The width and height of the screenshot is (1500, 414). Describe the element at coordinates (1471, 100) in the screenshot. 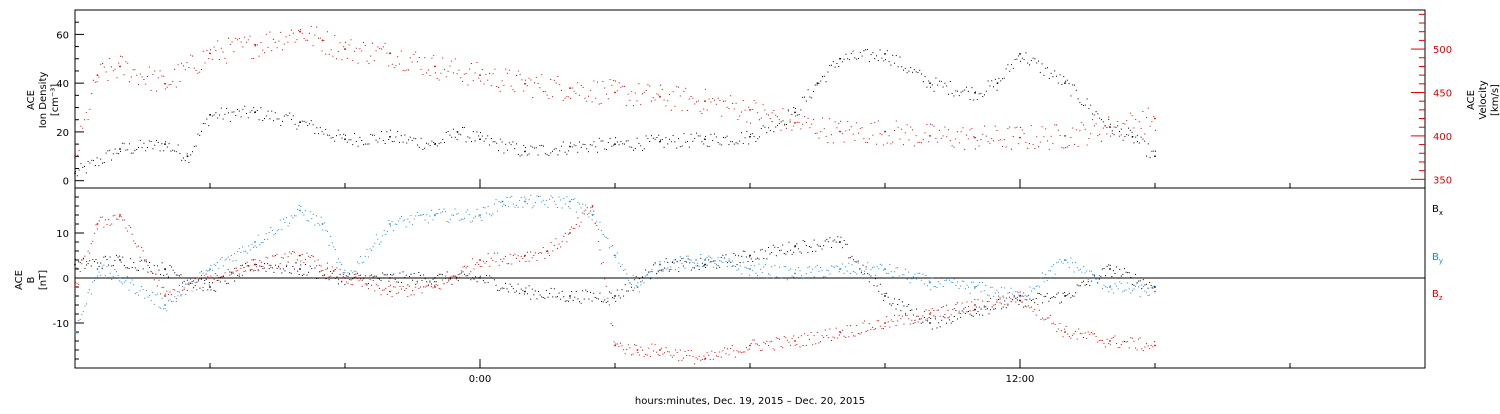

I see `top-right-ylabel-line1: ACE` at that location.